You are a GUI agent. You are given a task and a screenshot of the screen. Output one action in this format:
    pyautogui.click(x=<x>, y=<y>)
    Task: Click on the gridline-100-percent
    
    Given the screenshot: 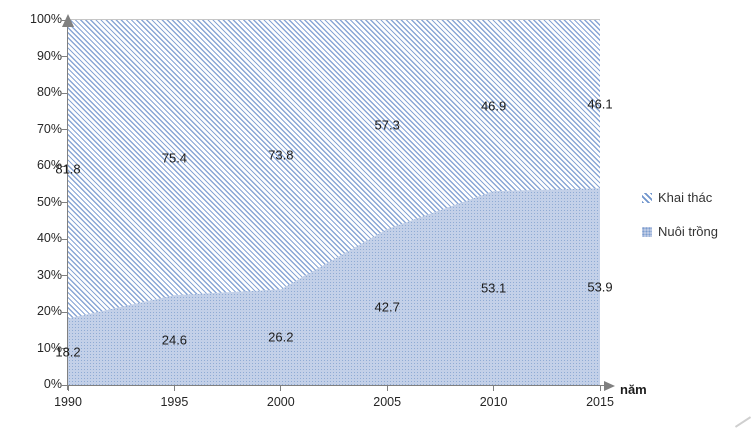 What is the action you would take?
    pyautogui.click(x=334, y=19)
    